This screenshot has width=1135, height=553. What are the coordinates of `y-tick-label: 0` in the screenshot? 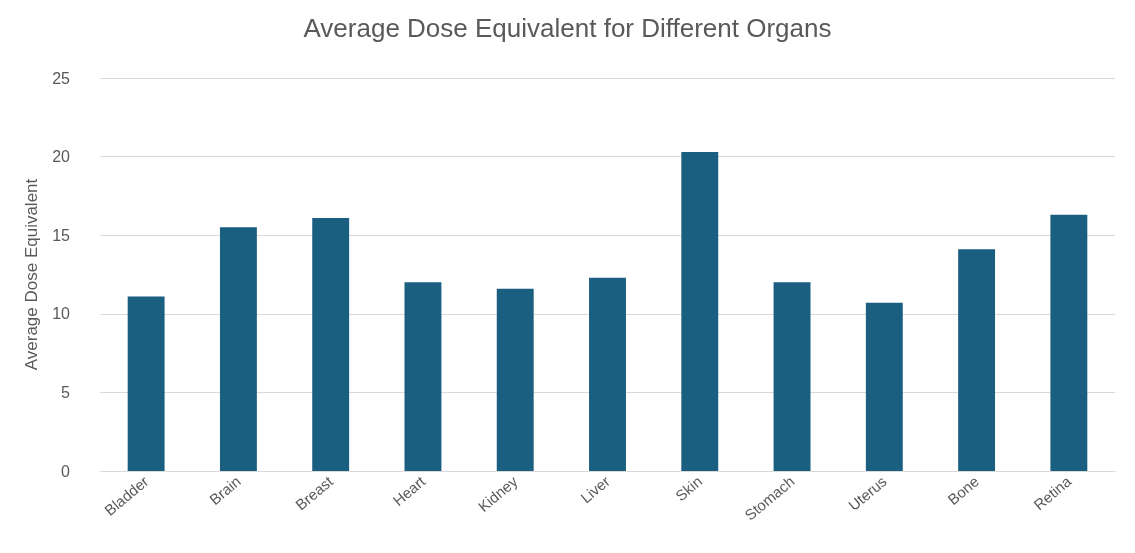 It's located at (66, 471).